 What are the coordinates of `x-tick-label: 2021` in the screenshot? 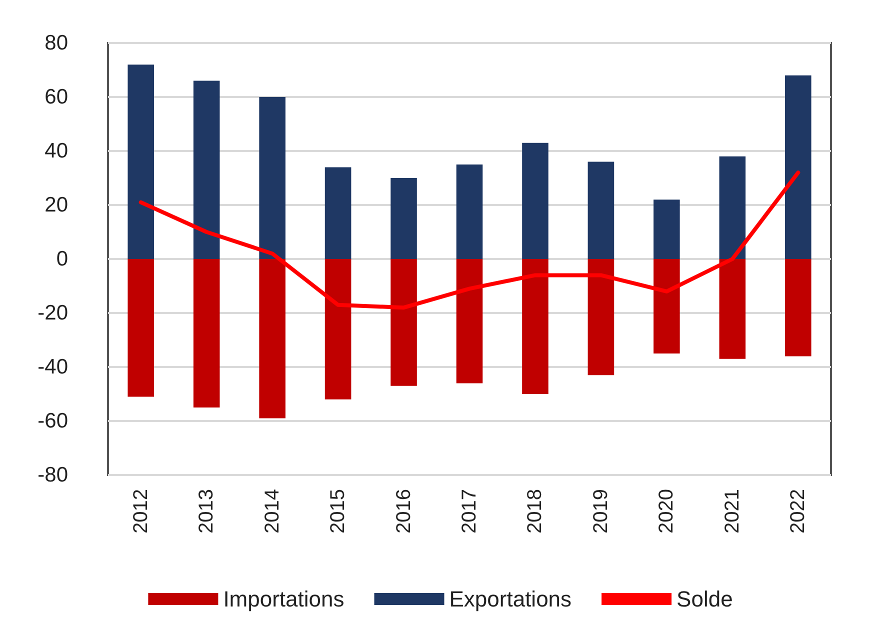 It's located at (732, 511).